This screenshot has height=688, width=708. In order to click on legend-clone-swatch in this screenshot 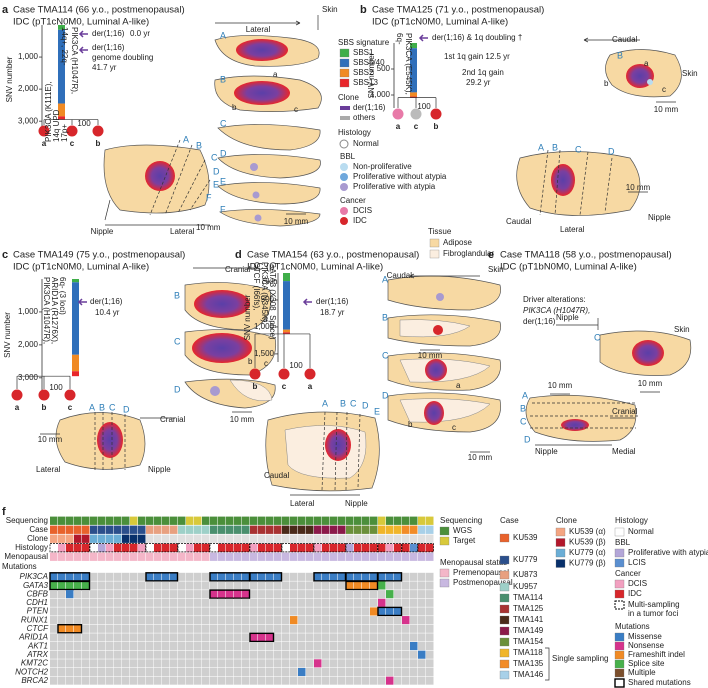, I will do `click(560, 542)`.